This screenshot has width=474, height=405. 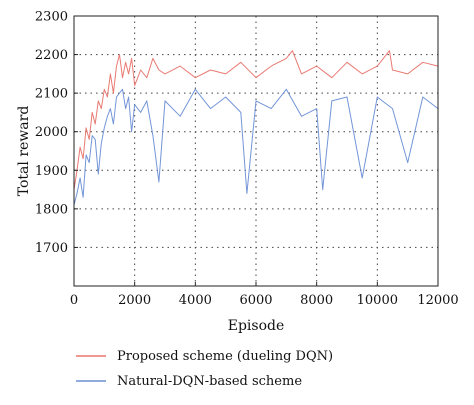 What do you see at coordinates (51, 209) in the screenshot?
I see `y-tick-label: 1800` at bounding box center [51, 209].